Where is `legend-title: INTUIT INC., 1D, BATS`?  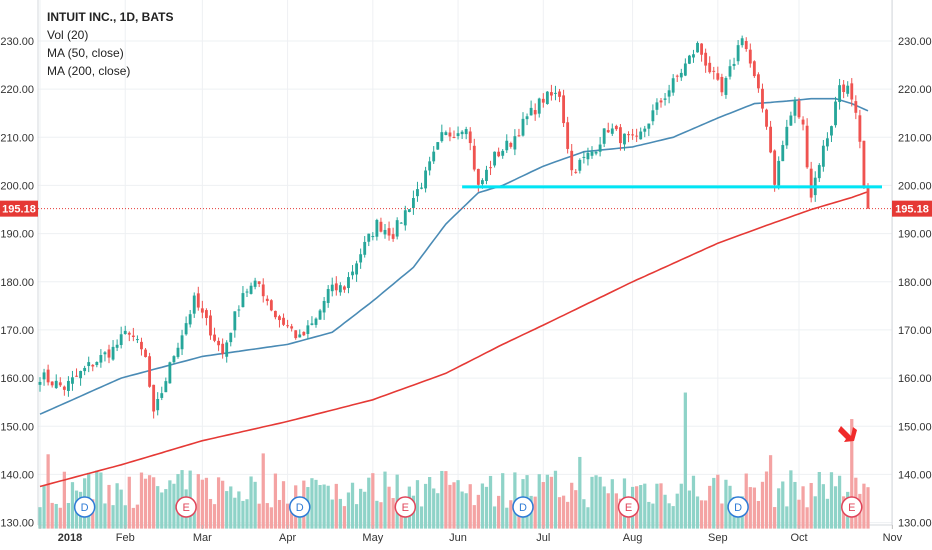 legend-title: INTUIT INC., 1D, BATS is located at coordinates (110, 17).